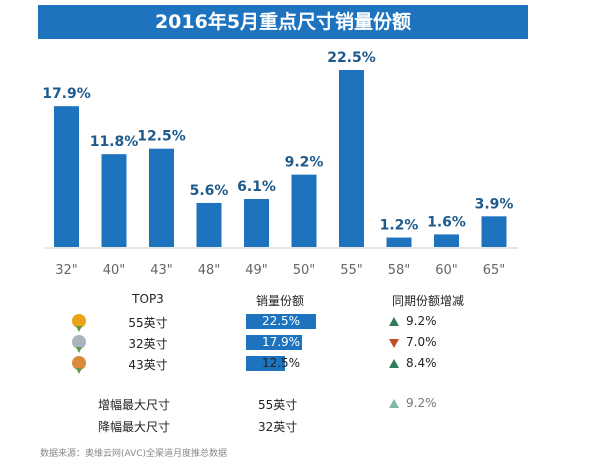  What do you see at coordinates (278, 427) in the screenshot?
I see `max-decrease-size: 32英寸` at bounding box center [278, 427].